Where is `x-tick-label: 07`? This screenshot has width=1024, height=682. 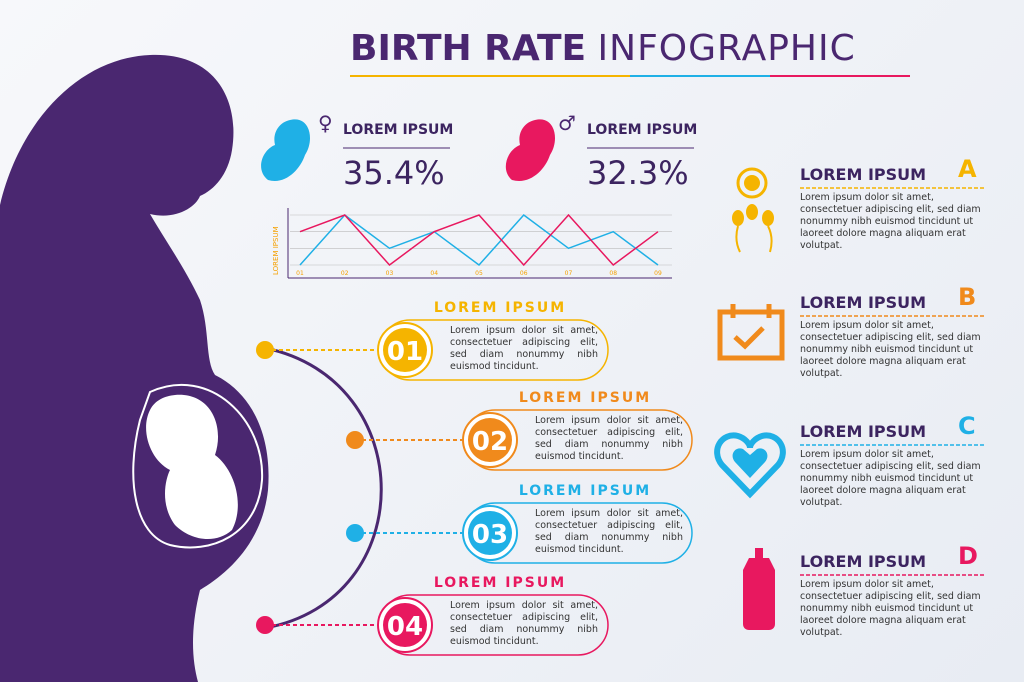
x-tick-label: 07 is located at coordinates (569, 273).